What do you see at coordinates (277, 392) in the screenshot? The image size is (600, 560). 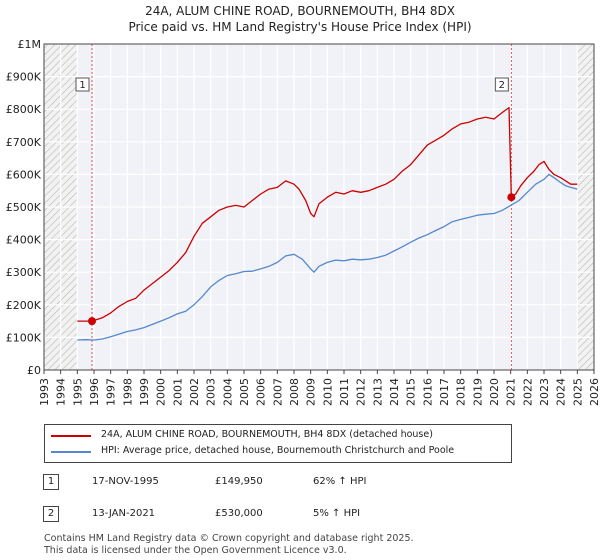 I see `x-tick-label: 2007` at bounding box center [277, 392].